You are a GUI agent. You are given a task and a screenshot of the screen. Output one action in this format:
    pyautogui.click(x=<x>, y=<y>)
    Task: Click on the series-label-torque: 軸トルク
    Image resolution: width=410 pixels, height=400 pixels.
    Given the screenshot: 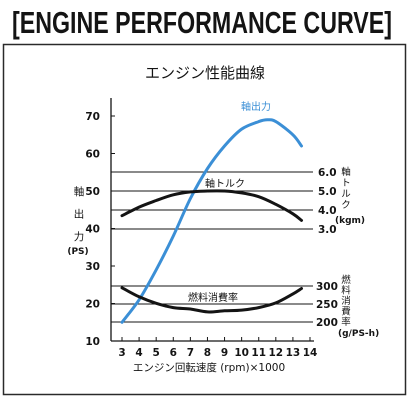 What is the action you would take?
    pyautogui.click(x=225, y=183)
    